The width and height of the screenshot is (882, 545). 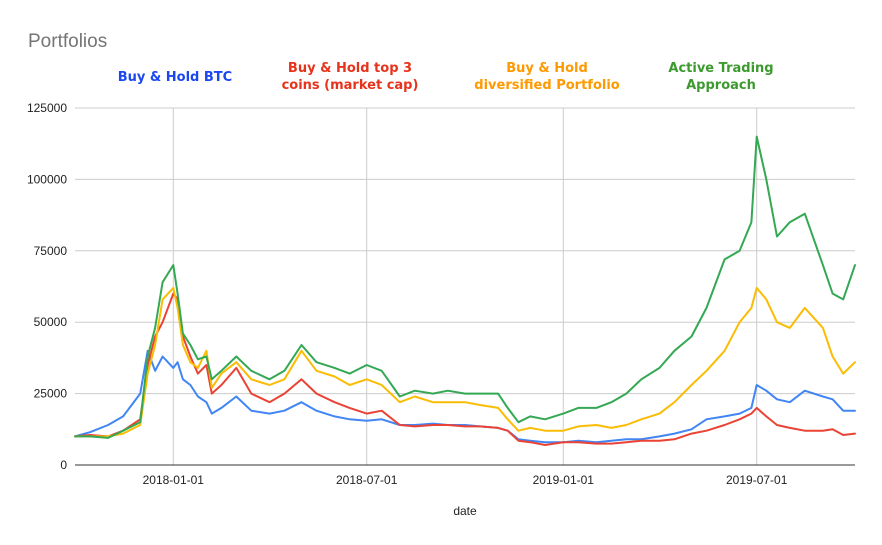 I want to click on y-tick-label: 100000, so click(x=47, y=179).